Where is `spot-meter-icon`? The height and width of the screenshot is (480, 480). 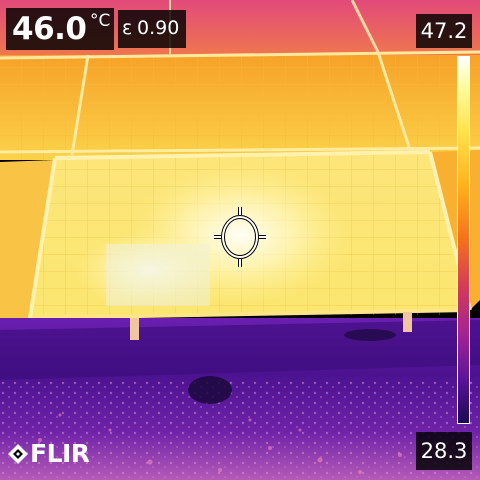 spot-meter-icon is located at coordinates (240, 237).